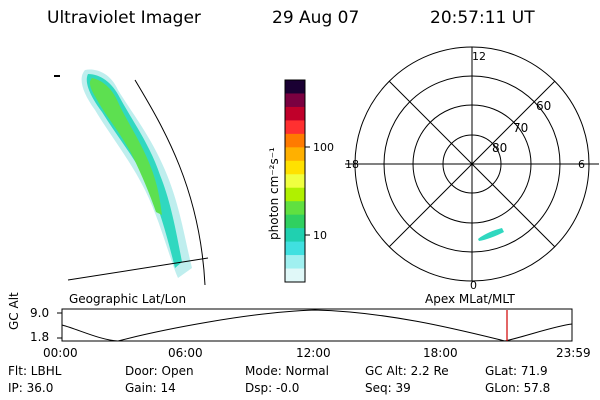 The height and width of the screenshot is (400, 600). I want to click on geographic-image, so click(131, 177).